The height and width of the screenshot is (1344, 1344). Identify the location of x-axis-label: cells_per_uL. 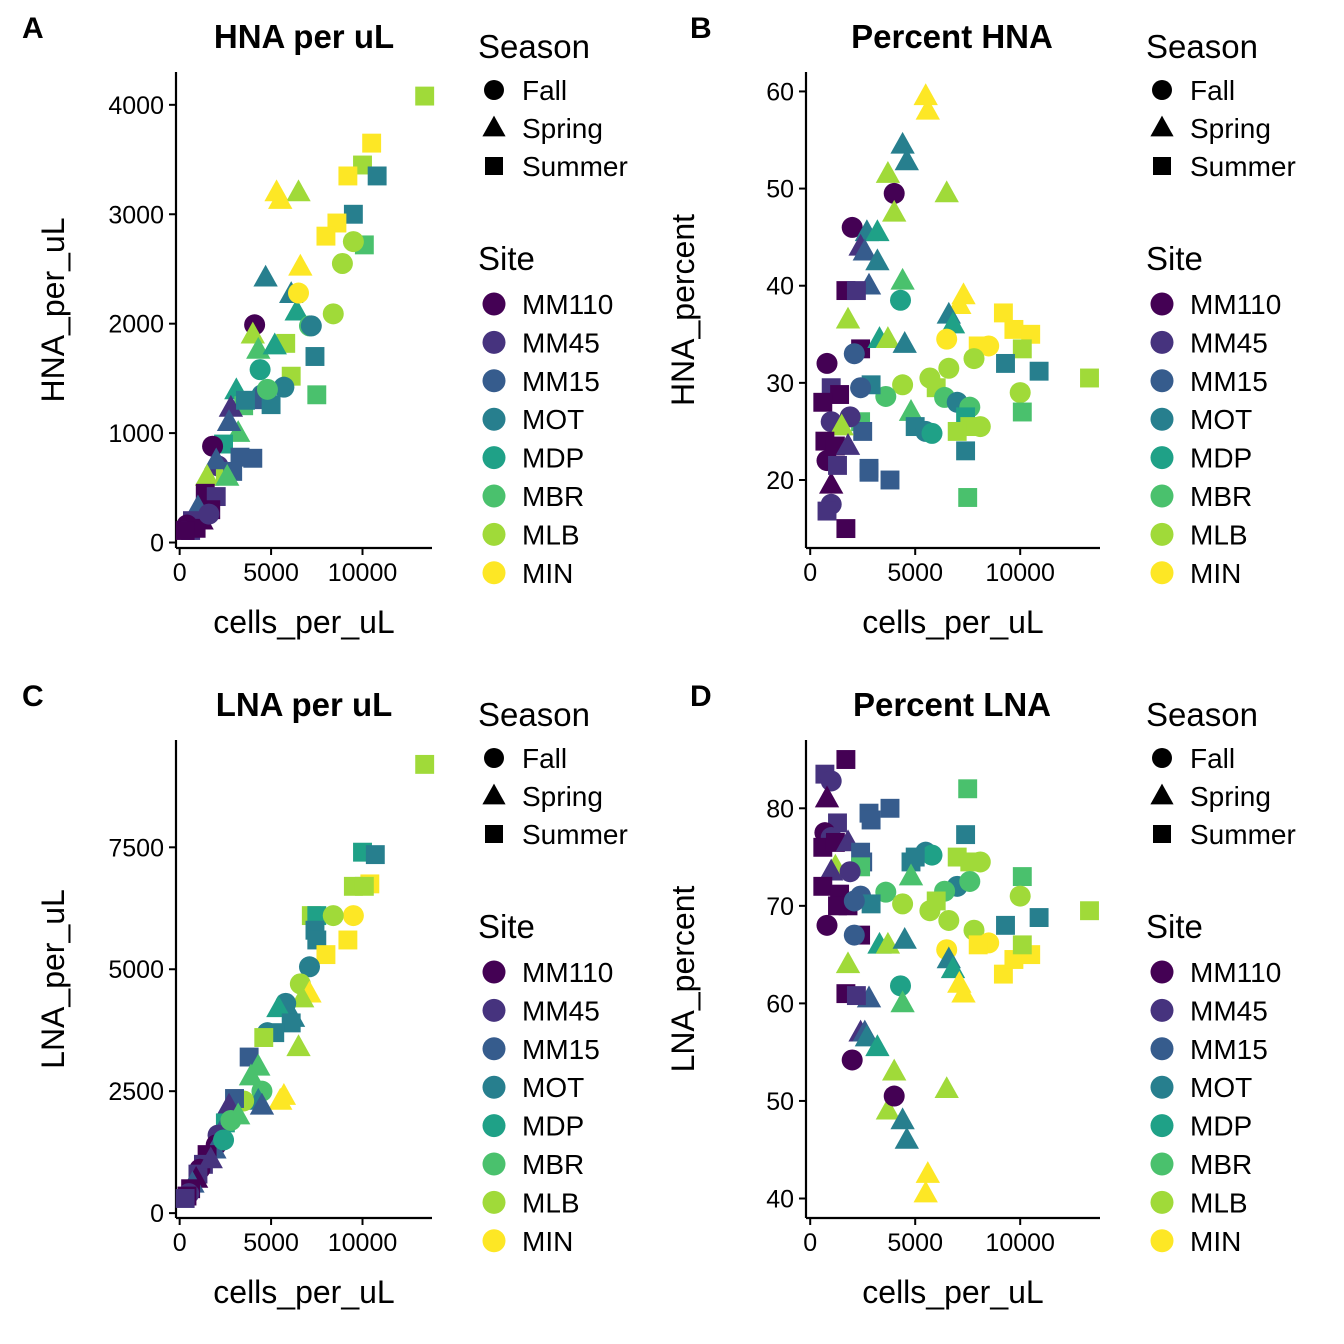
(952, 1292).